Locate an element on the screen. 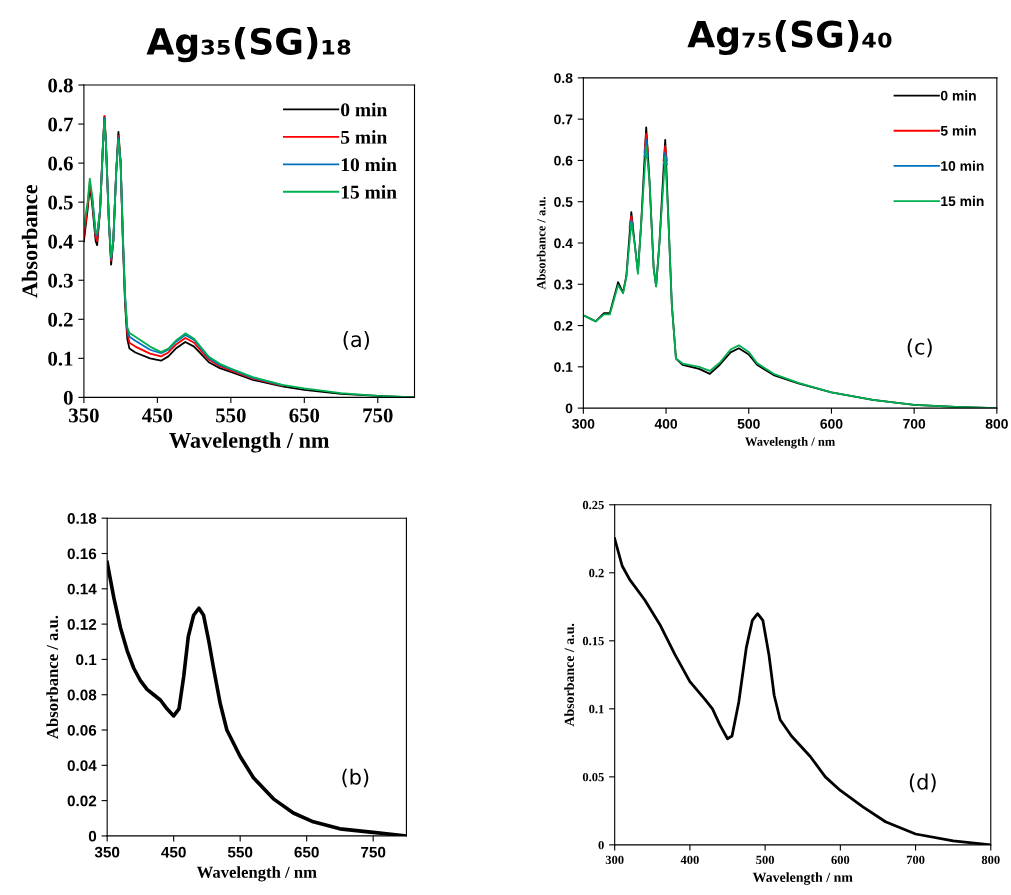 The height and width of the screenshot is (895, 1011). y-tick-label: 0.05 is located at coordinates (593, 777).